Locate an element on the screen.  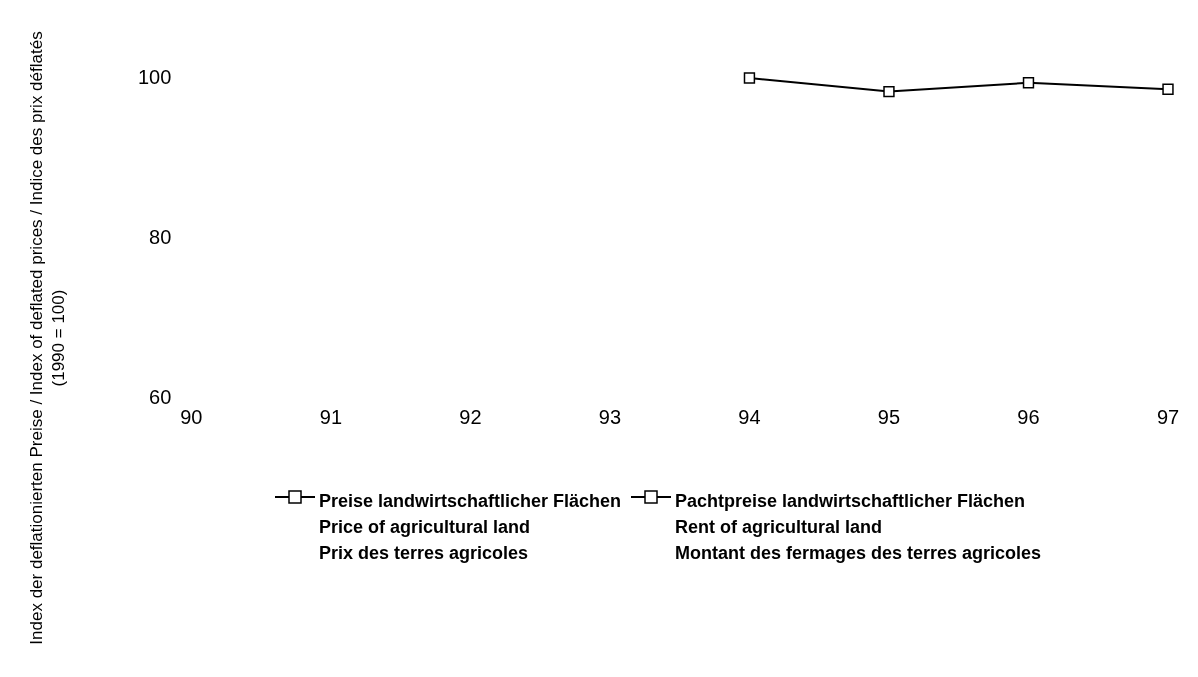
x-tick-label: 94 is located at coordinates (749, 416).